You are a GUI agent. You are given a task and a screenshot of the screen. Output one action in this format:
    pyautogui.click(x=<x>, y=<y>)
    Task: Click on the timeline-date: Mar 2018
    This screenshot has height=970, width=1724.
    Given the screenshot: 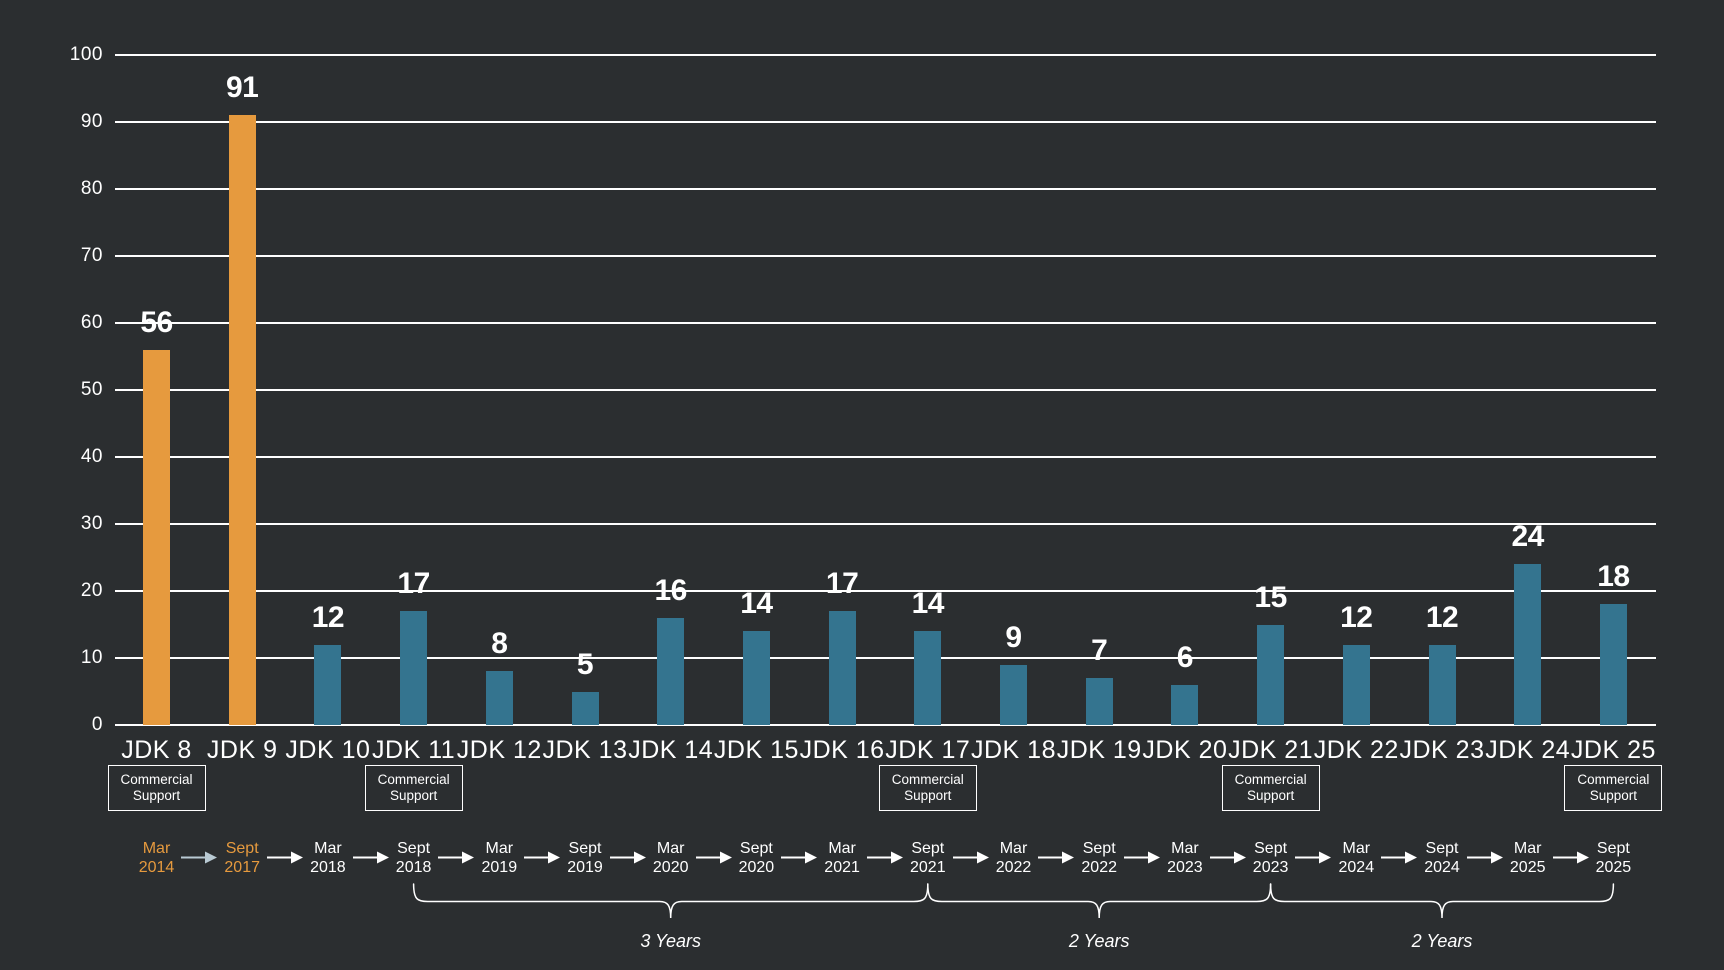 What is the action you would take?
    pyautogui.click(x=328, y=858)
    